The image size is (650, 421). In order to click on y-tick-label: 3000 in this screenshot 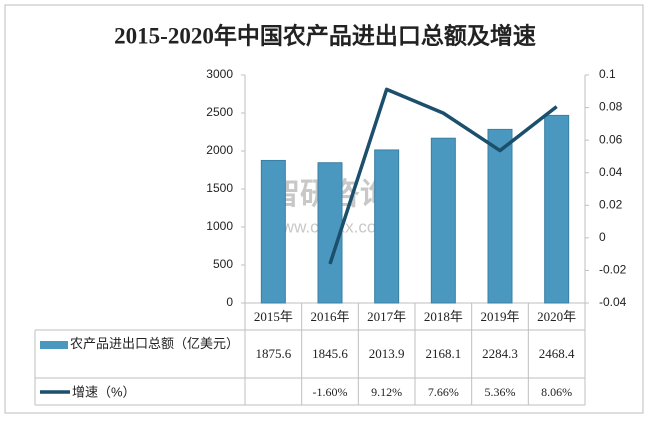, I will do `click(219, 74)`.